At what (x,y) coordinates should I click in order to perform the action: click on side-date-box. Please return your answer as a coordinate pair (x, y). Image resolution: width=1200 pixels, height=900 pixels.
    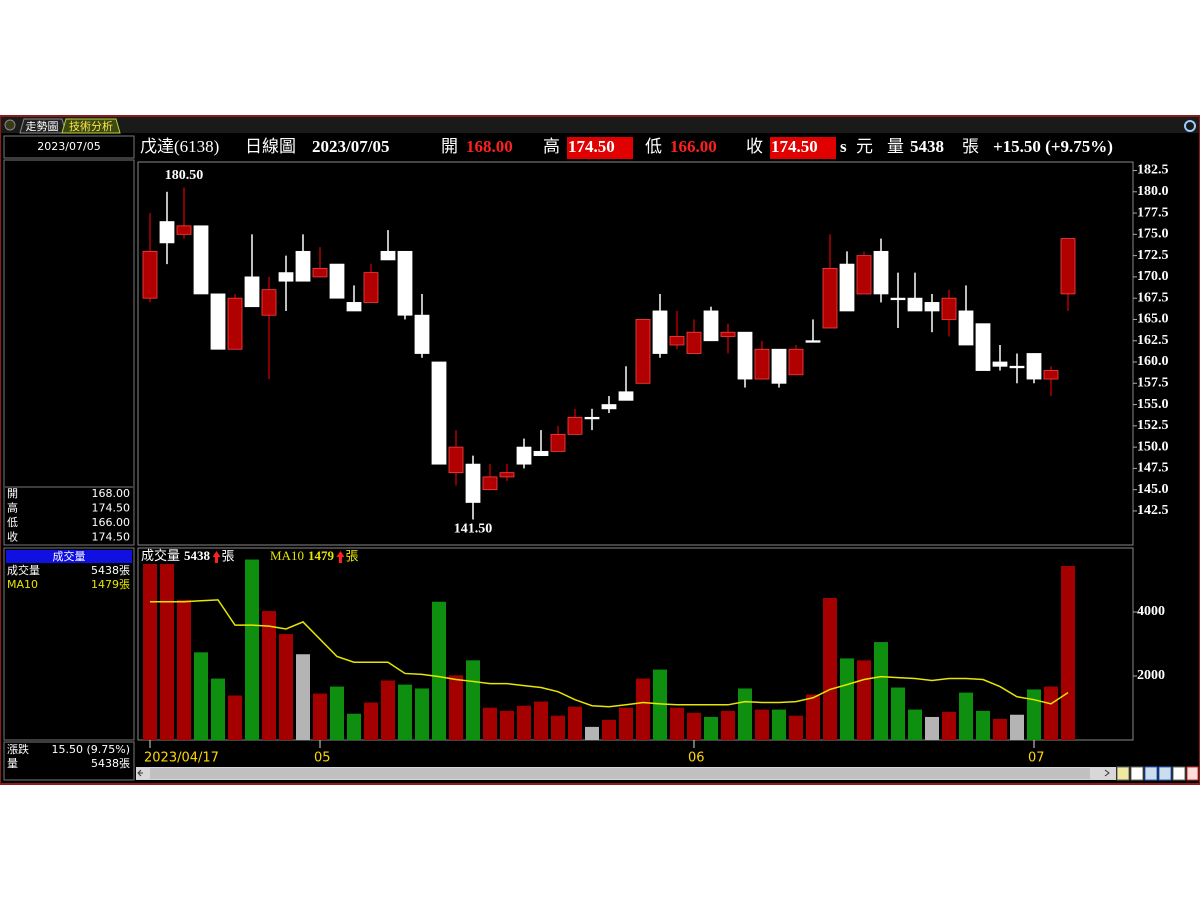
    Looking at the image, I should click on (69, 147).